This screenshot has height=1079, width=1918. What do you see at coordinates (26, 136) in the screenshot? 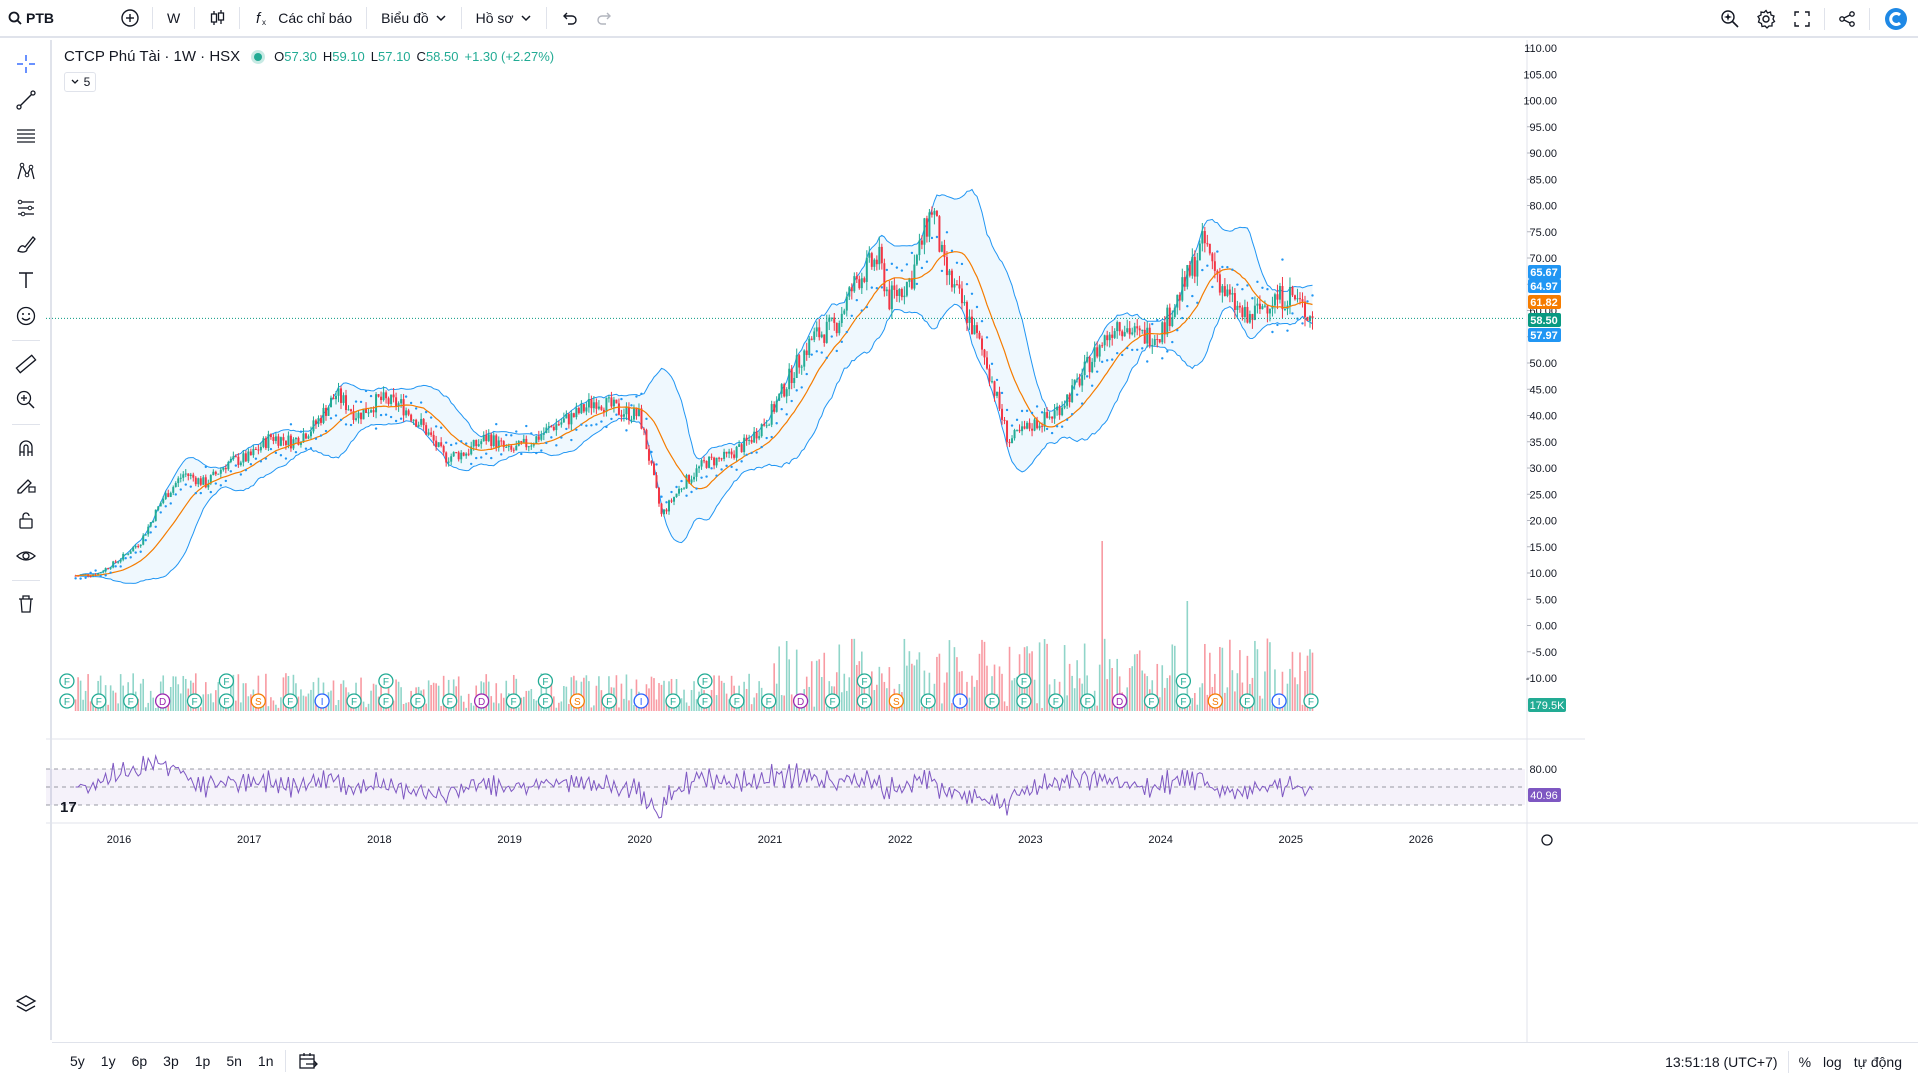
I see `fib-tool` at bounding box center [26, 136].